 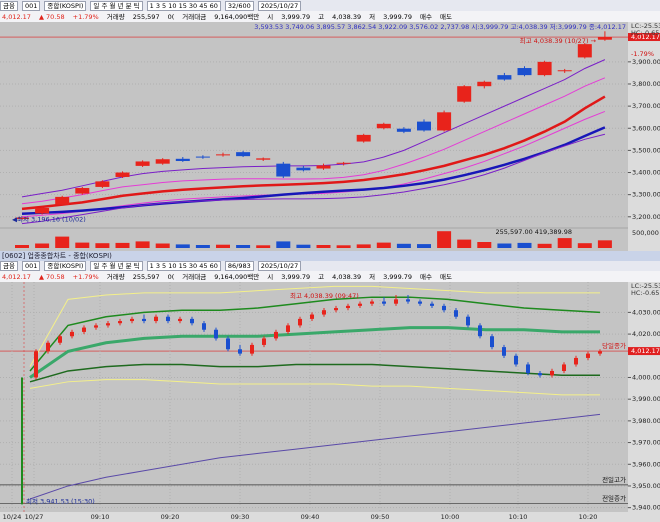 I want to click on y-tick-label: 3,500.00, so click(x=646, y=150).